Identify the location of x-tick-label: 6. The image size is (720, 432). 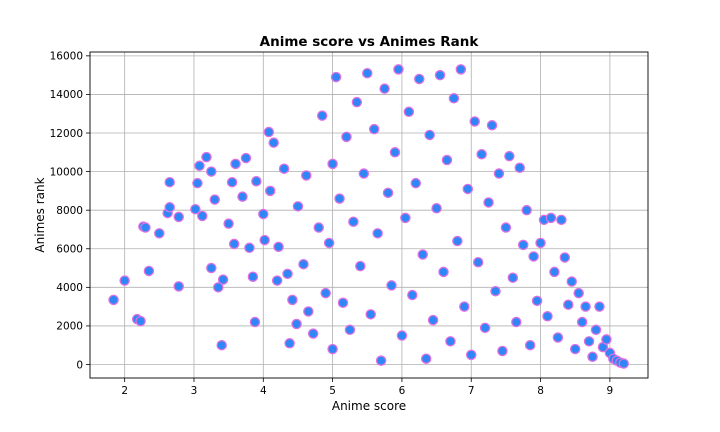
(402, 391).